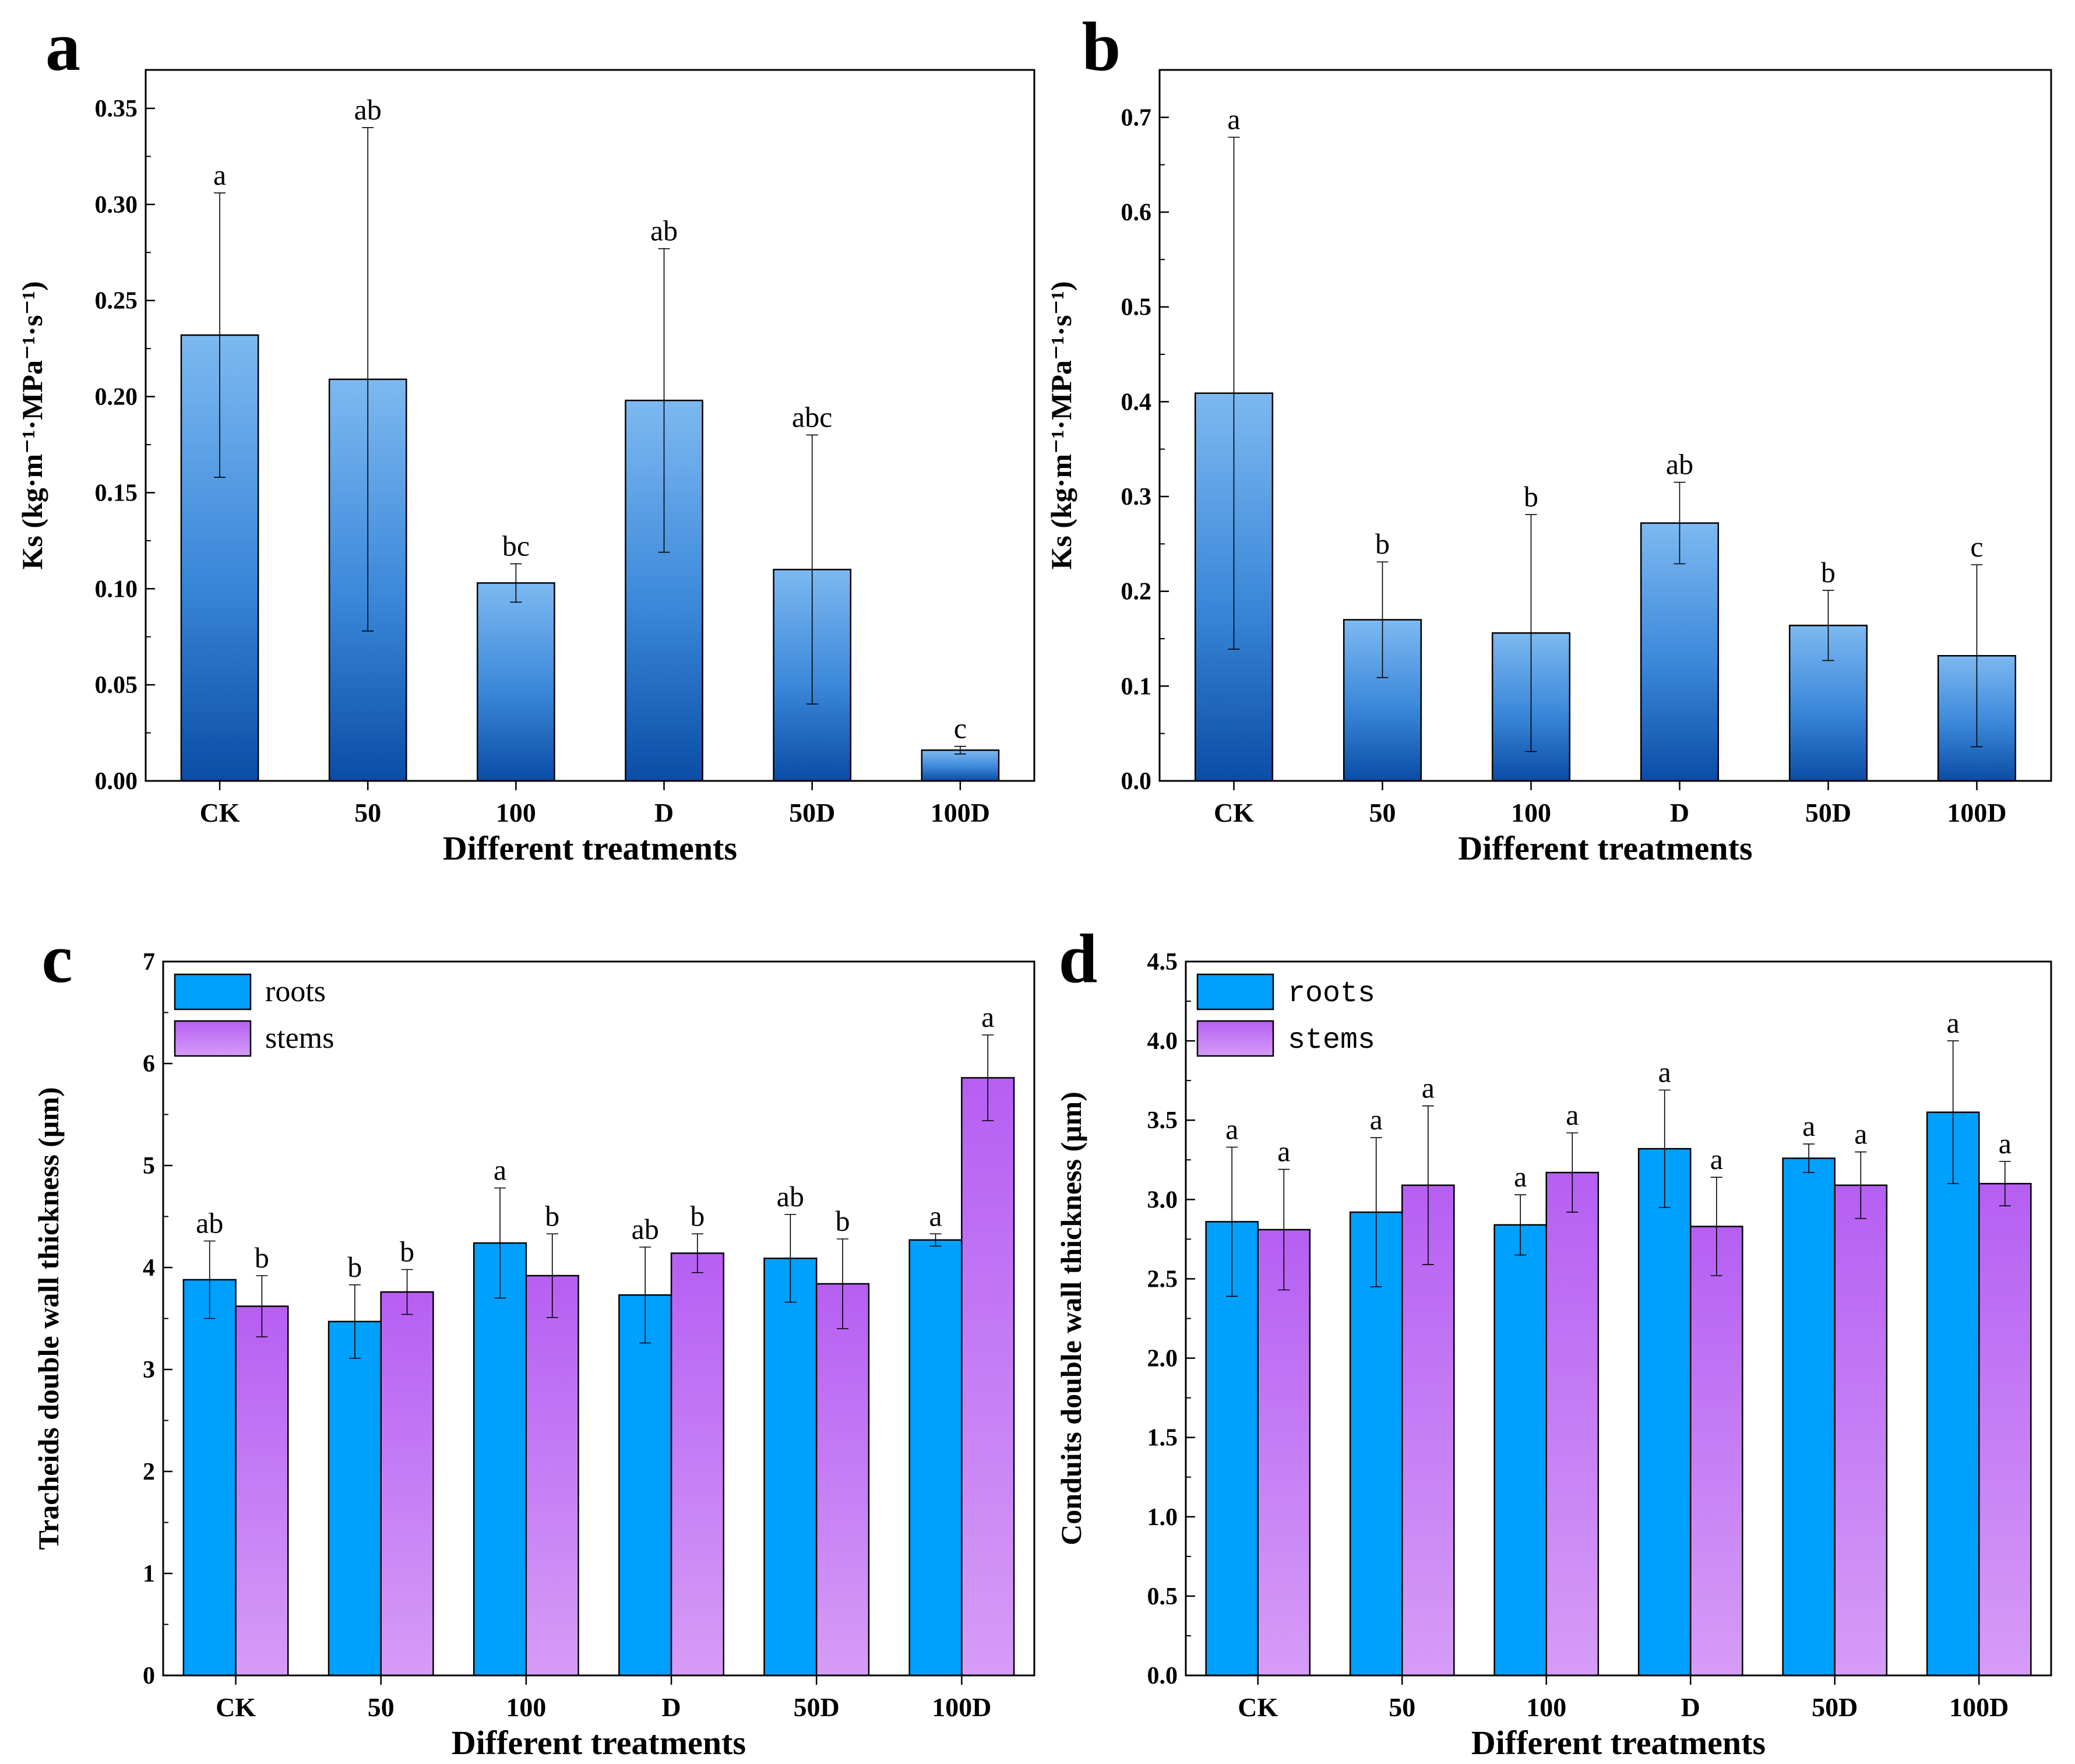 This screenshot has width=2075, height=1764. I want to click on y-tick-label: 4, so click(149, 1268).